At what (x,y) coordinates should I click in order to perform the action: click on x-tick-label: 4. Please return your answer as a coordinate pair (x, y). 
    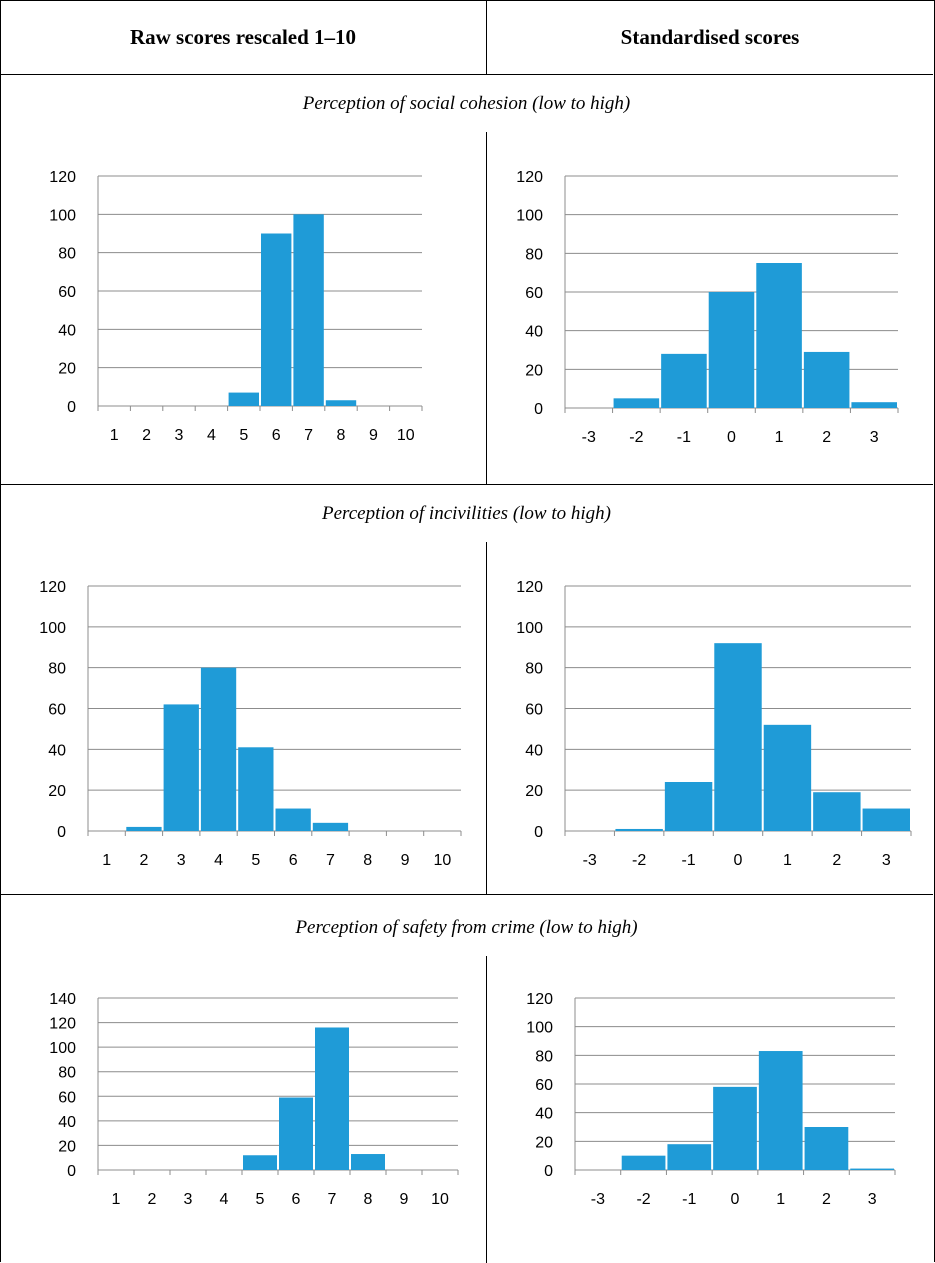
    Looking at the image, I should click on (211, 435).